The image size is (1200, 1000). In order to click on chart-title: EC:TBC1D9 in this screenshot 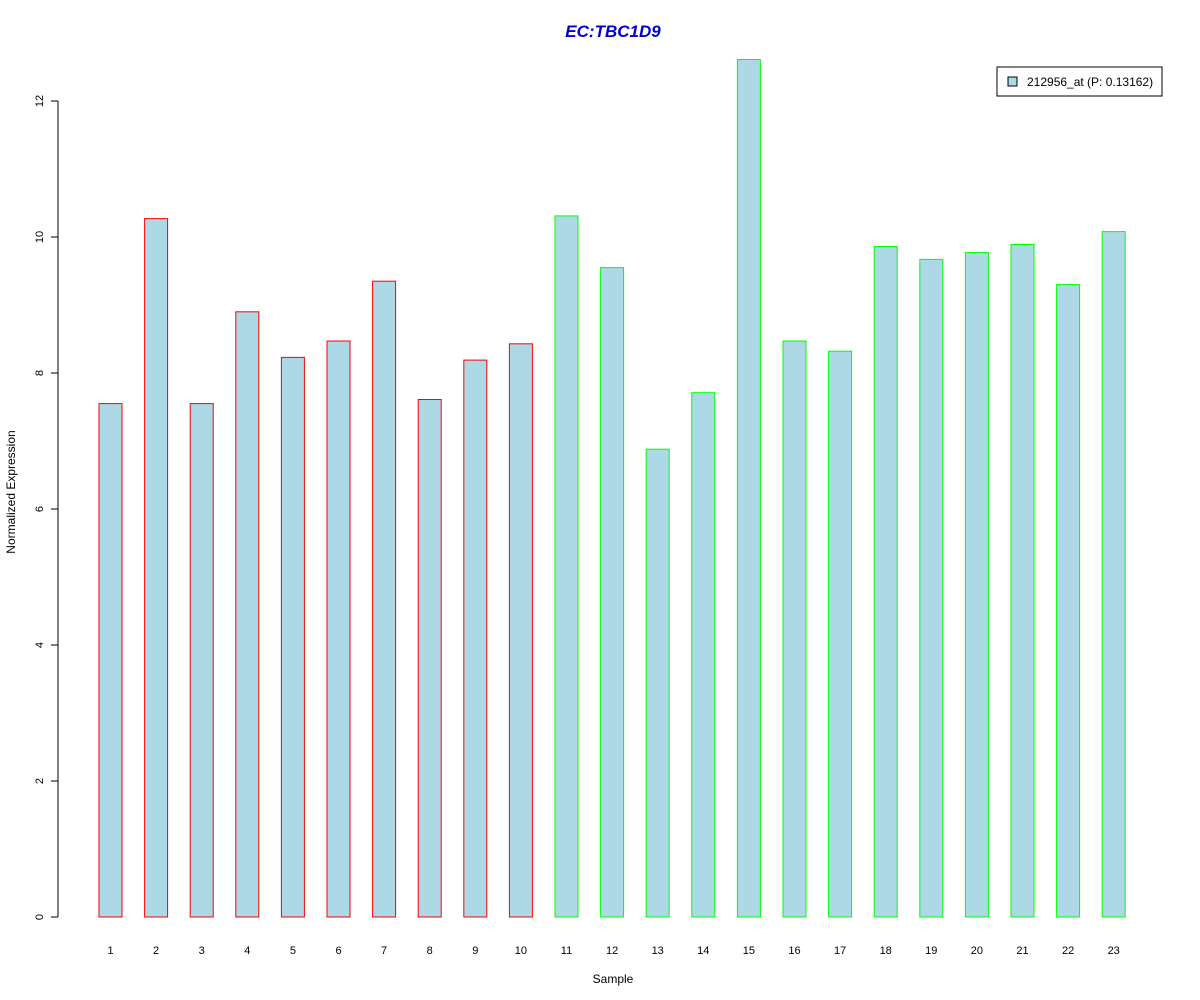, I will do `click(613, 31)`.